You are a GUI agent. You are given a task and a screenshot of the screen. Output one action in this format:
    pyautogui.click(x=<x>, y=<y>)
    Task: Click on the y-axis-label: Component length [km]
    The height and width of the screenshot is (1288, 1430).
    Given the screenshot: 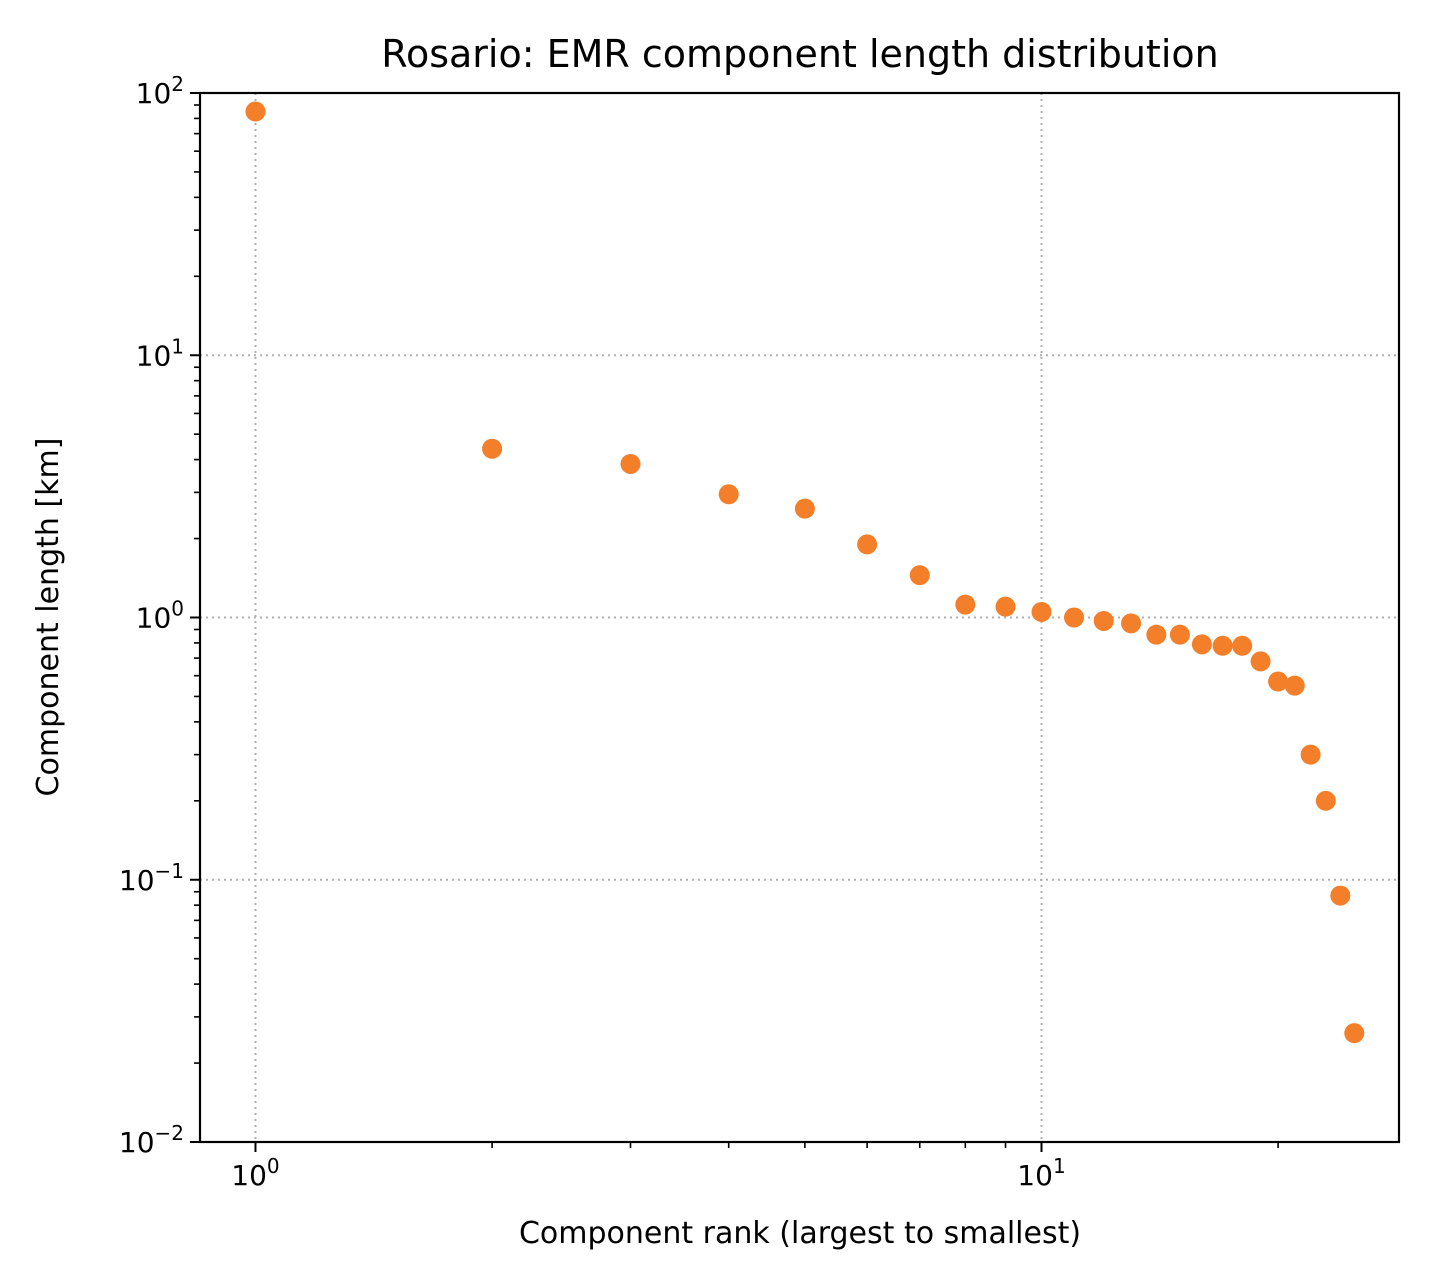 What is the action you would take?
    pyautogui.click(x=48, y=617)
    